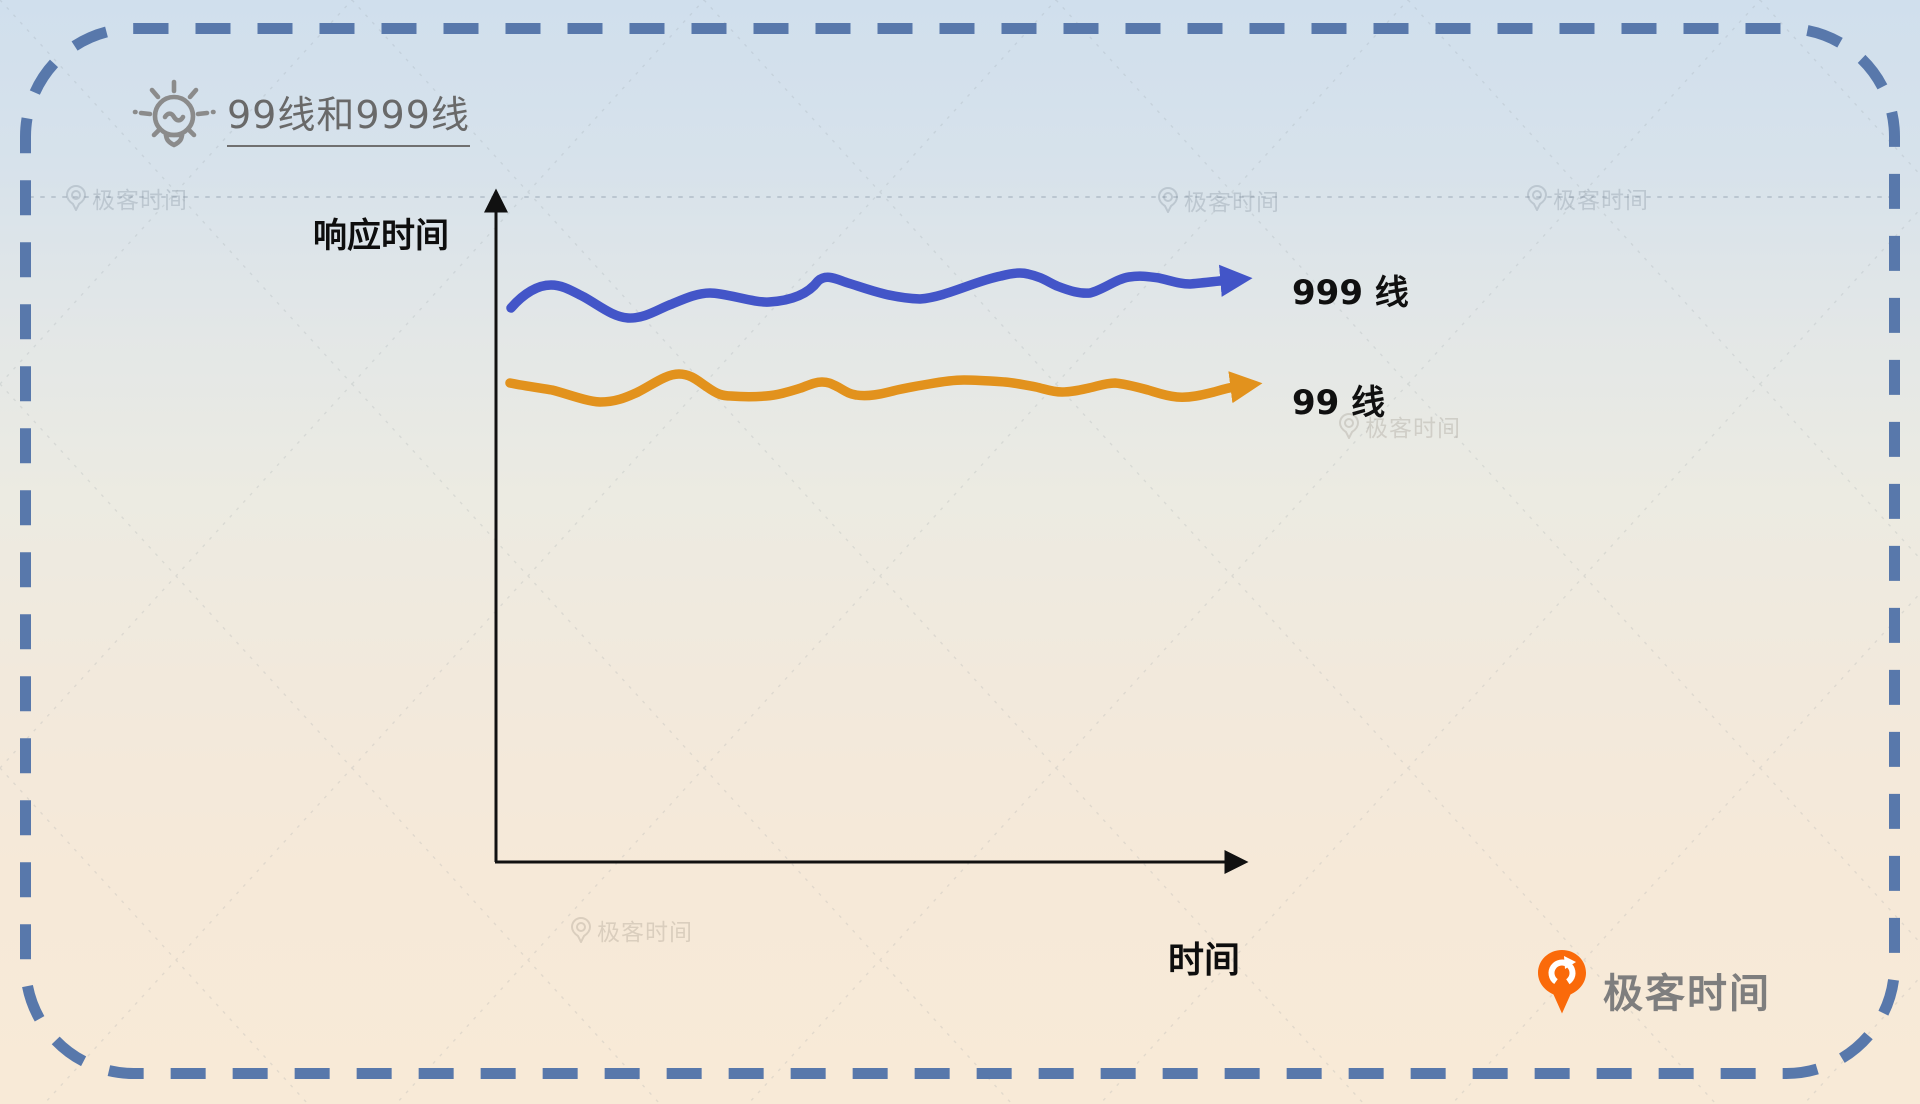  What do you see at coordinates (1562, 982) in the screenshot?
I see `brand-logo-icon` at bounding box center [1562, 982].